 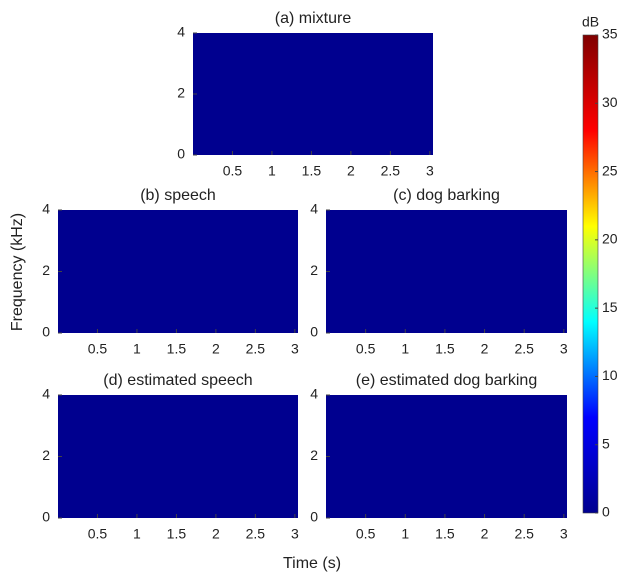 What do you see at coordinates (610, 170) in the screenshot?
I see `colorbar-tick-label: 25` at bounding box center [610, 170].